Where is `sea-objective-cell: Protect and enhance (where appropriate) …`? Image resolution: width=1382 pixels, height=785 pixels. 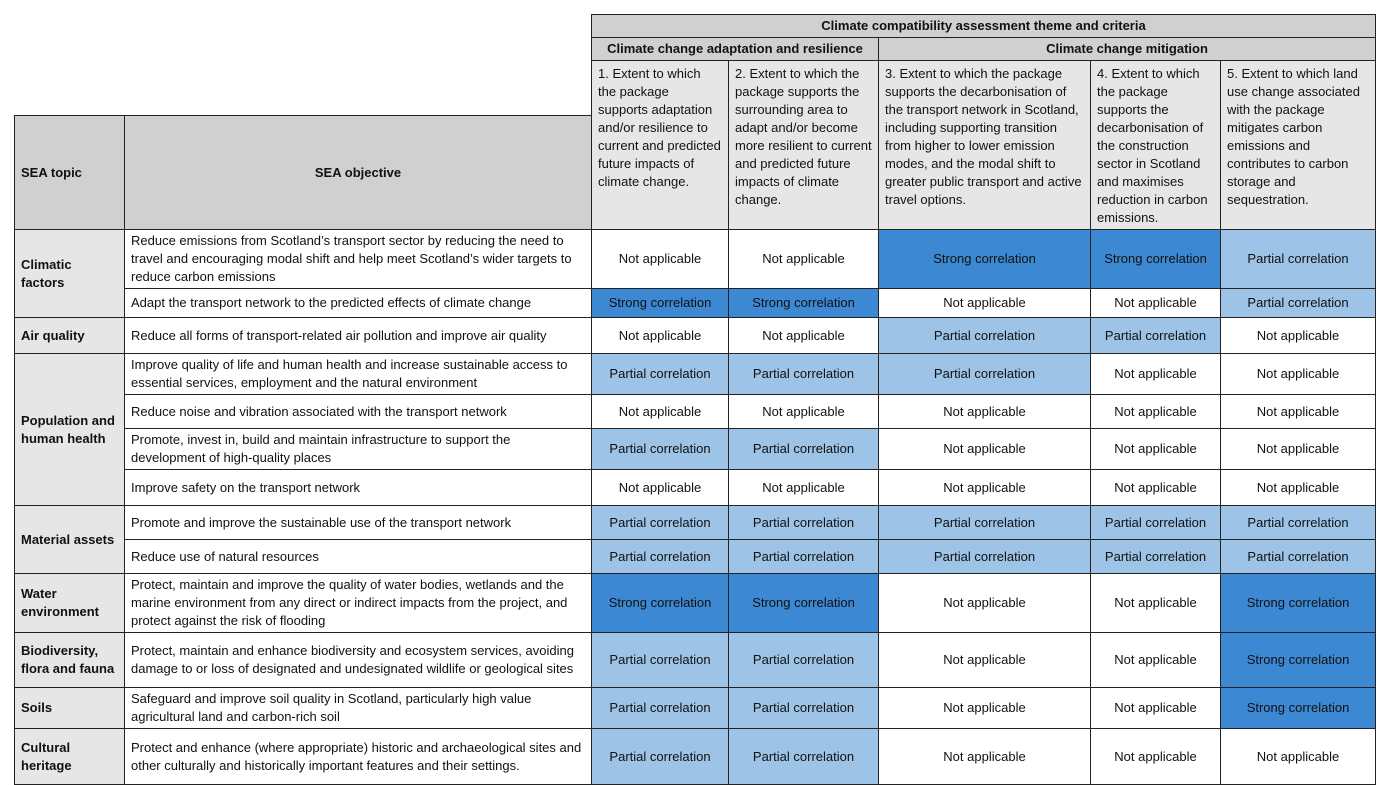
sea-objective-cell: Protect and enhance (where appropriate) … is located at coordinates (358, 756).